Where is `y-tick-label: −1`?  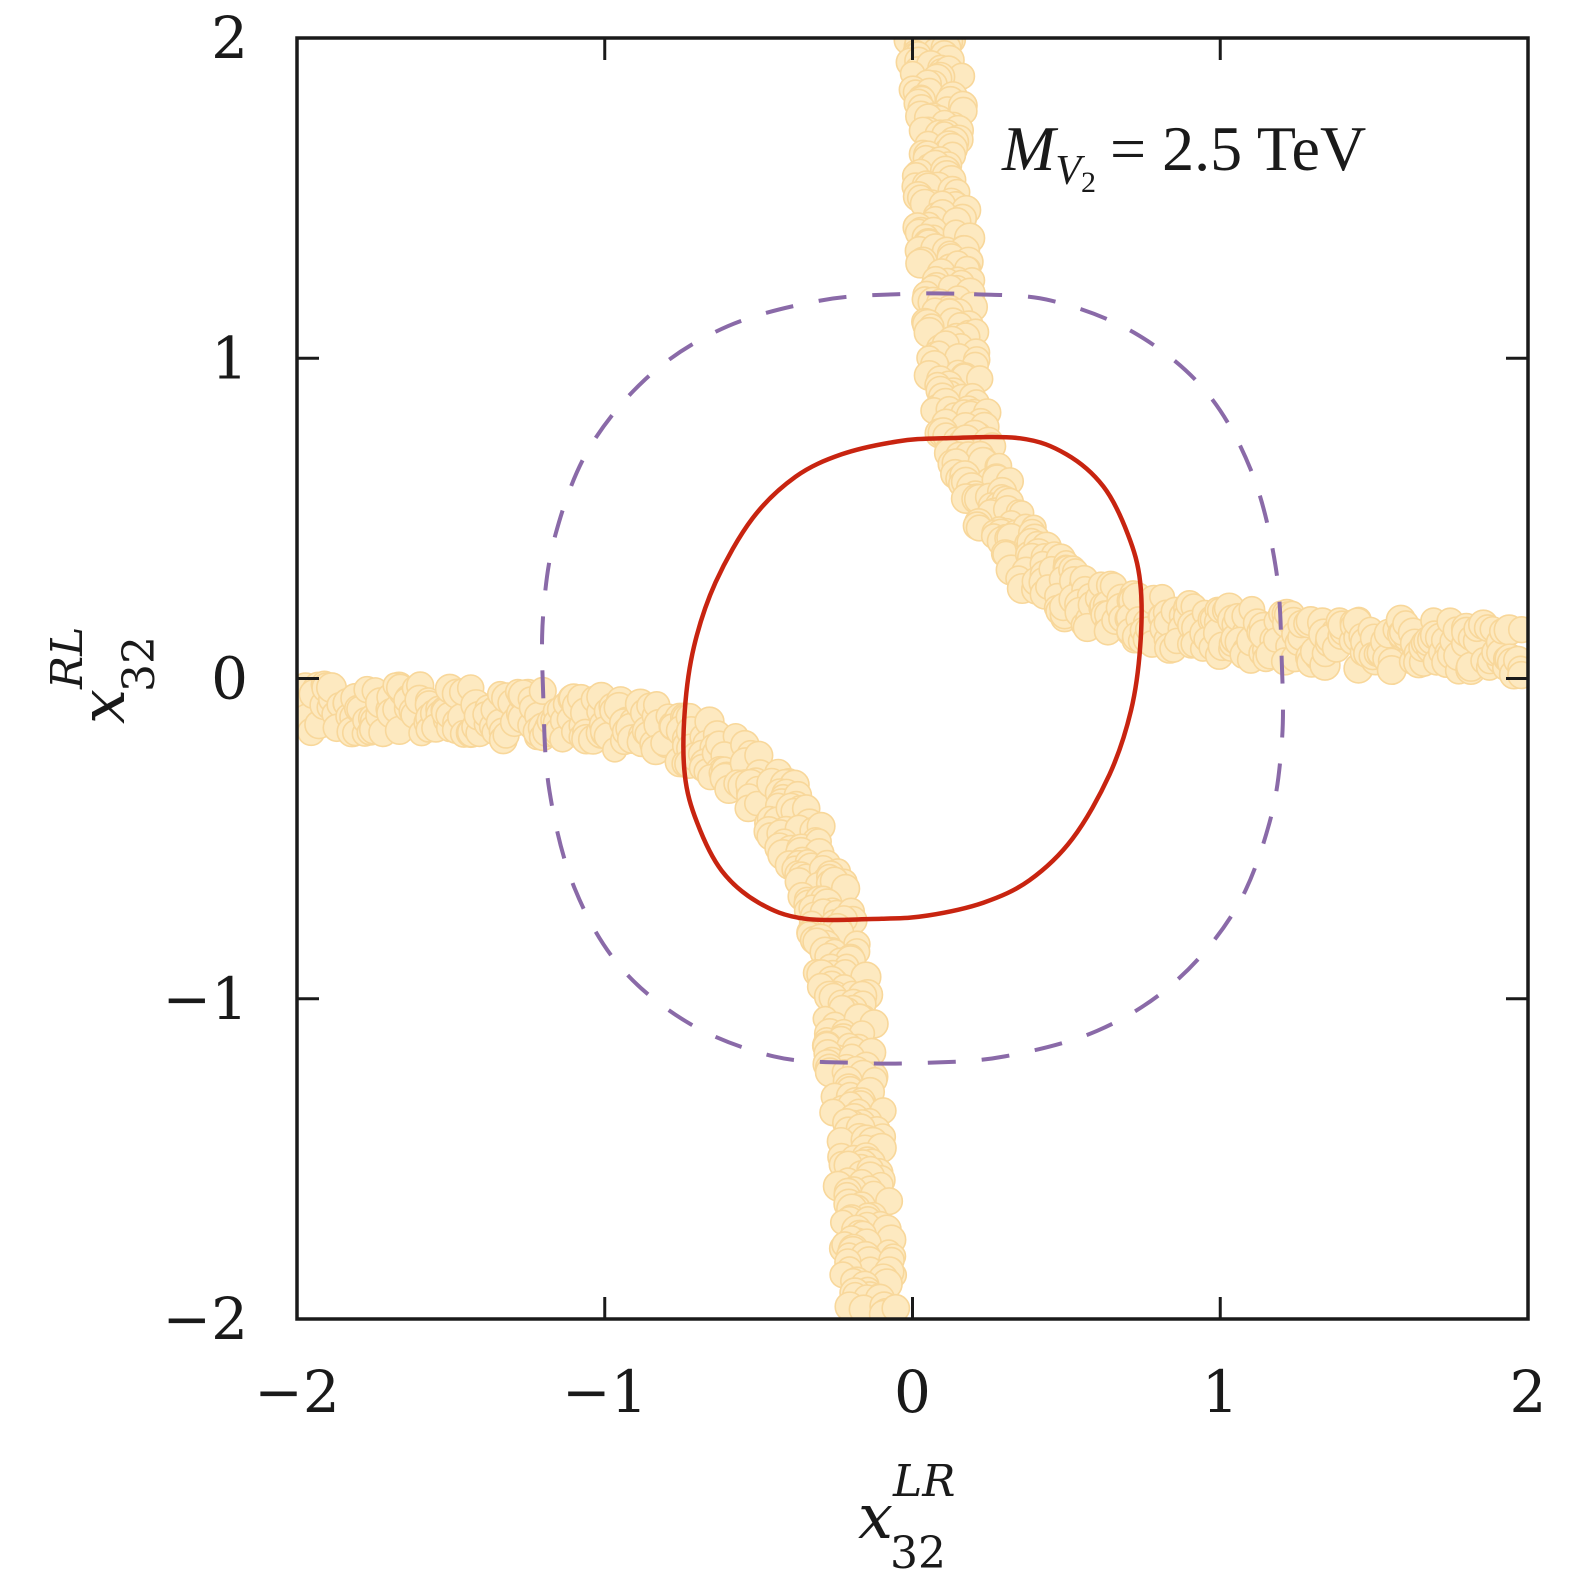 y-tick-label: −1 is located at coordinates (206, 999).